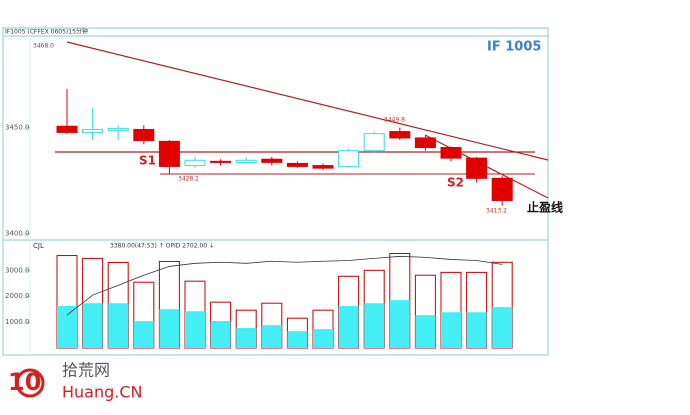 This screenshot has height=415, width=690. Describe the element at coordinates (496, 211) in the screenshot. I see `annotation: 3413.2` at that location.